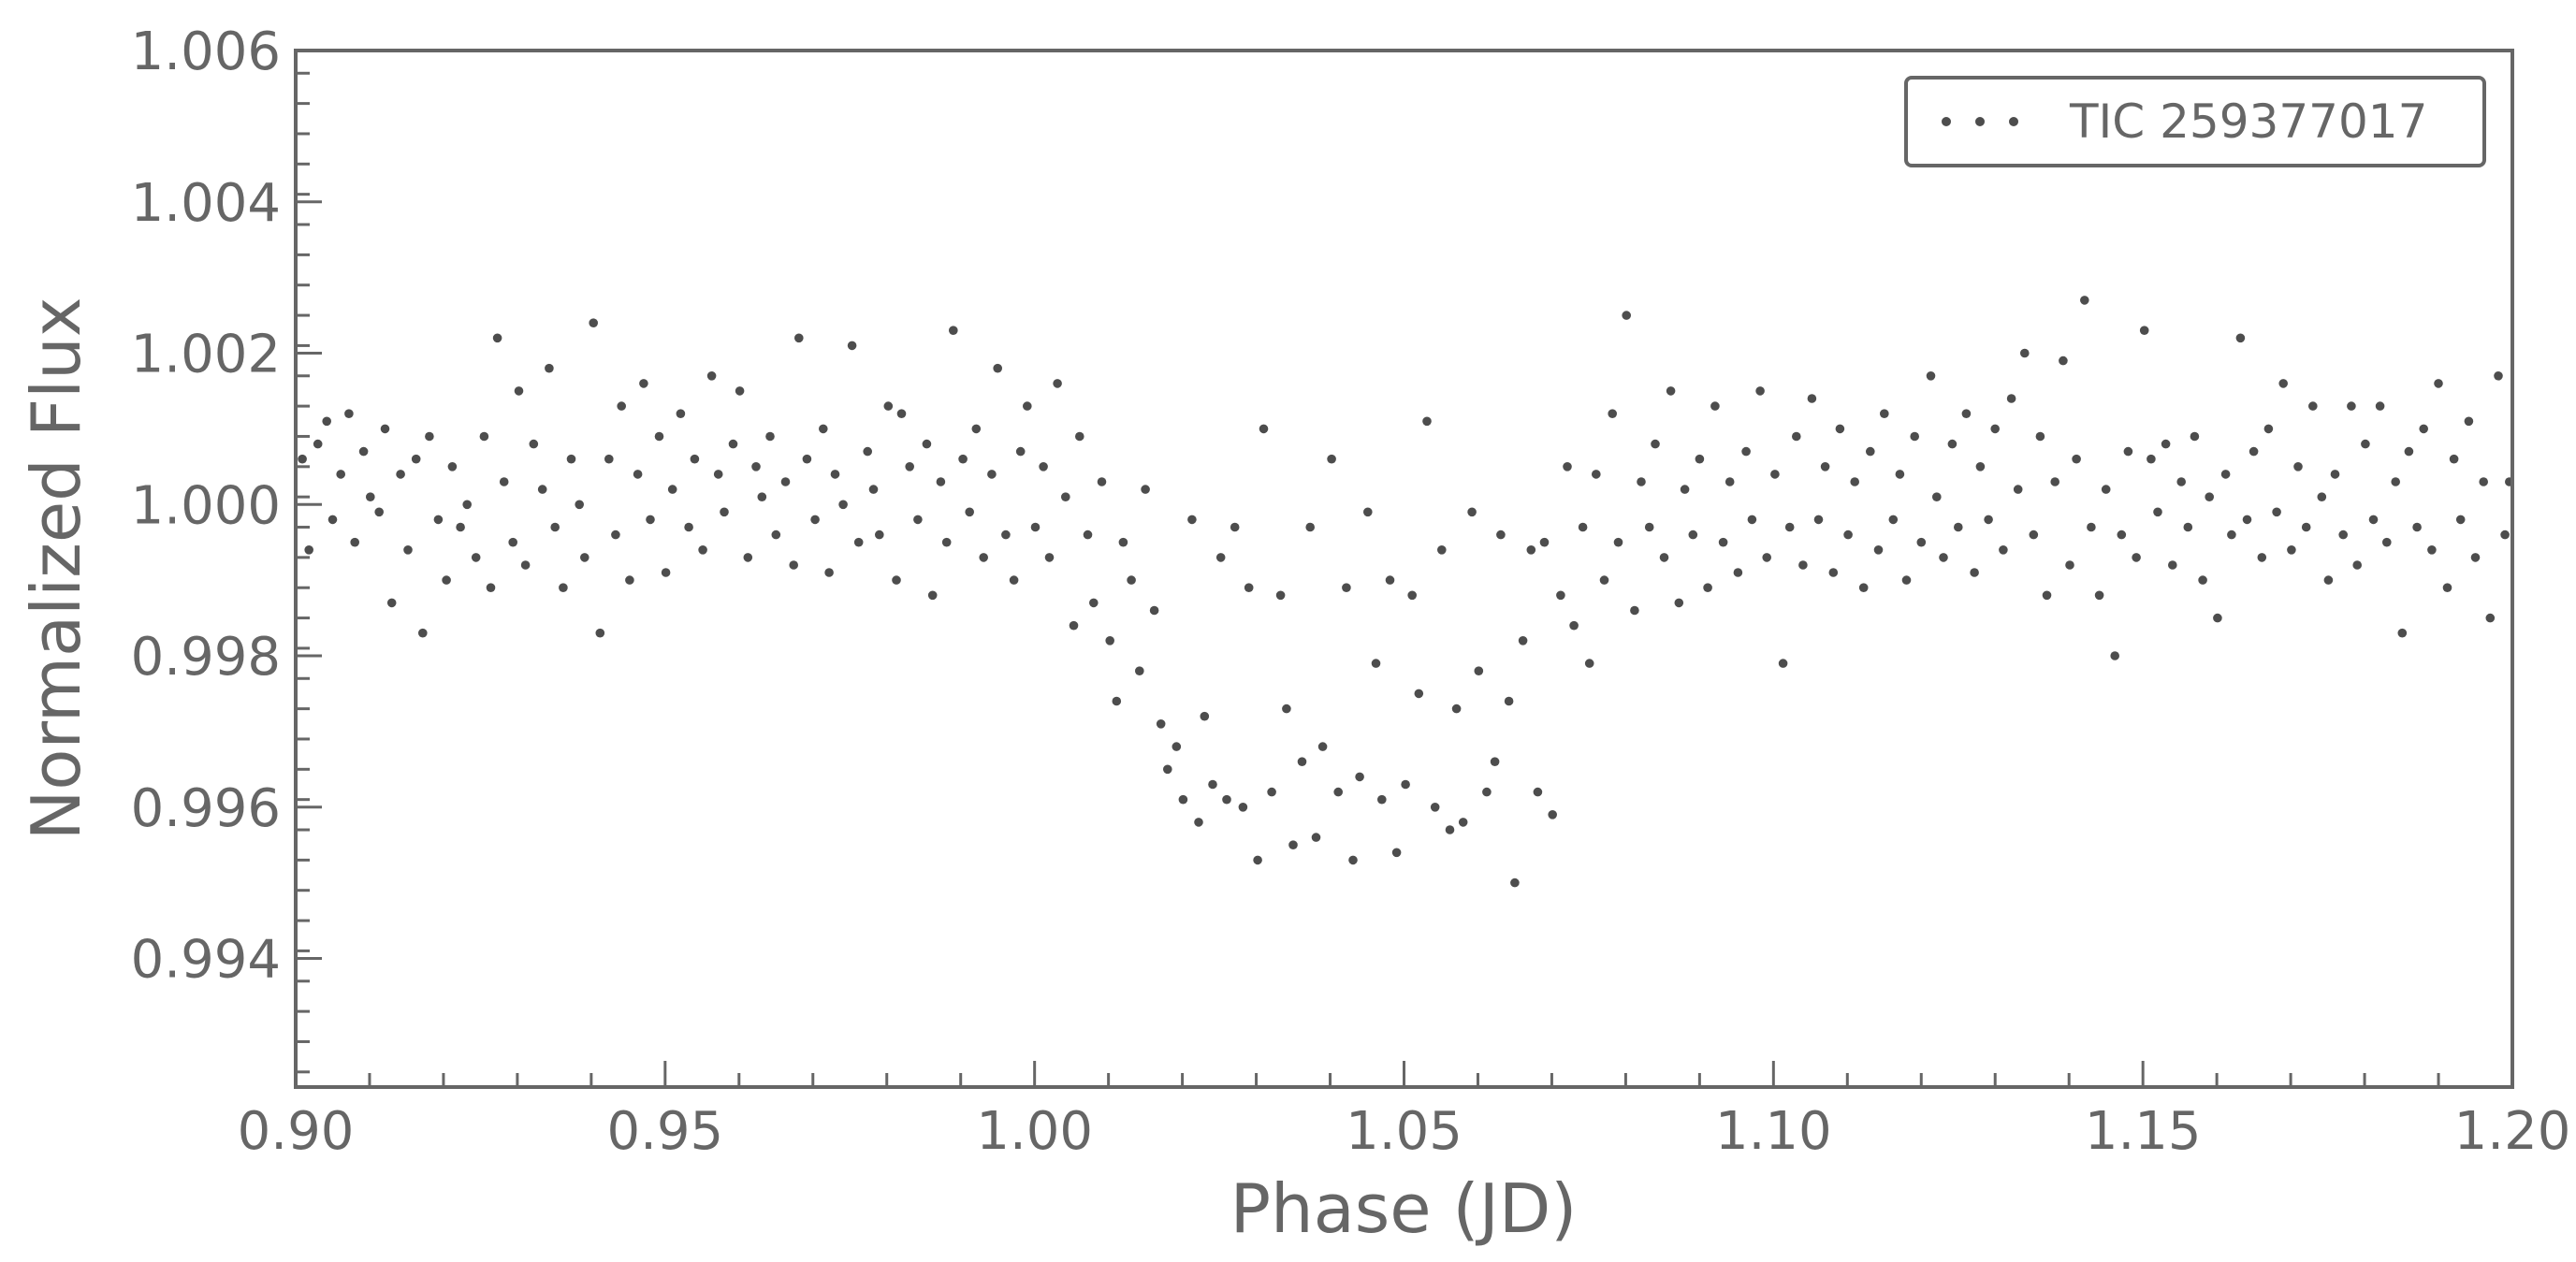  What do you see at coordinates (206, 506) in the screenshot?
I see `y-tick-label: 1.000` at bounding box center [206, 506].